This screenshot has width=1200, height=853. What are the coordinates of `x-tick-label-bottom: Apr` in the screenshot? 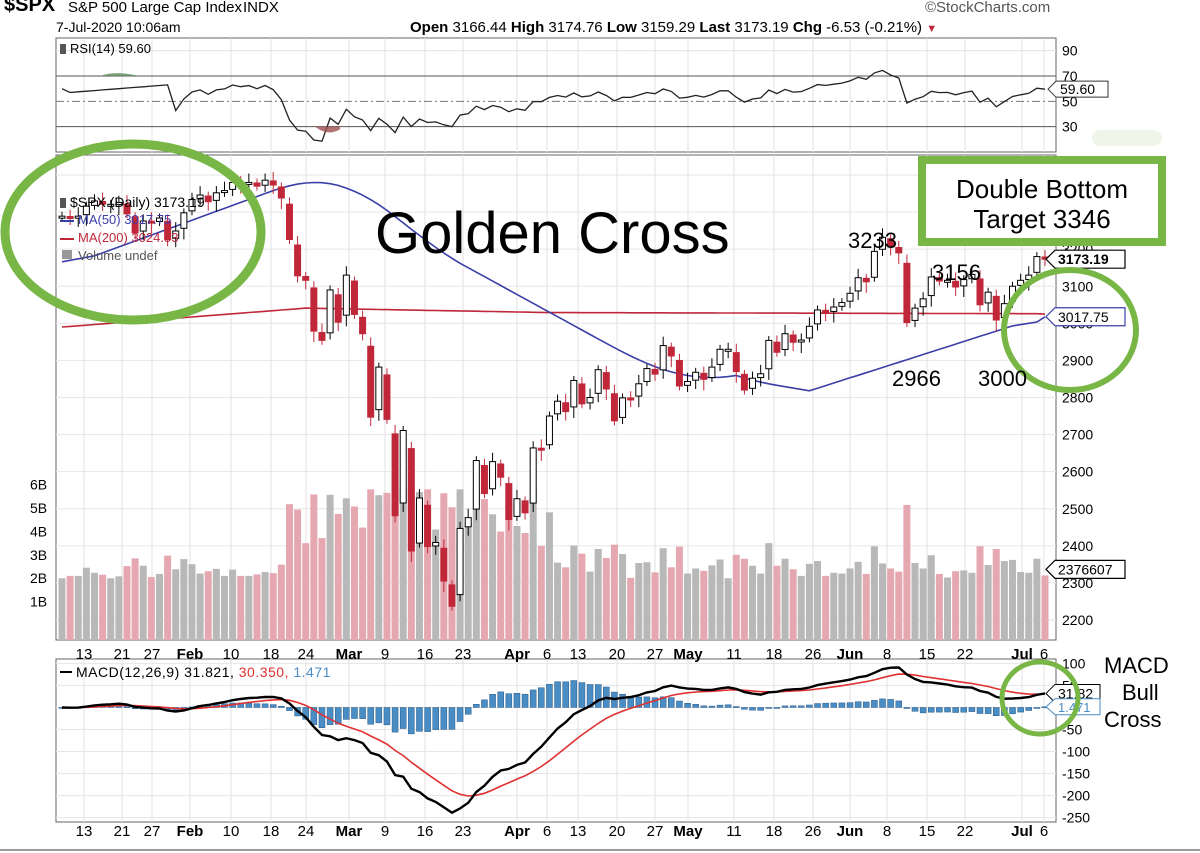 It's located at (517, 831).